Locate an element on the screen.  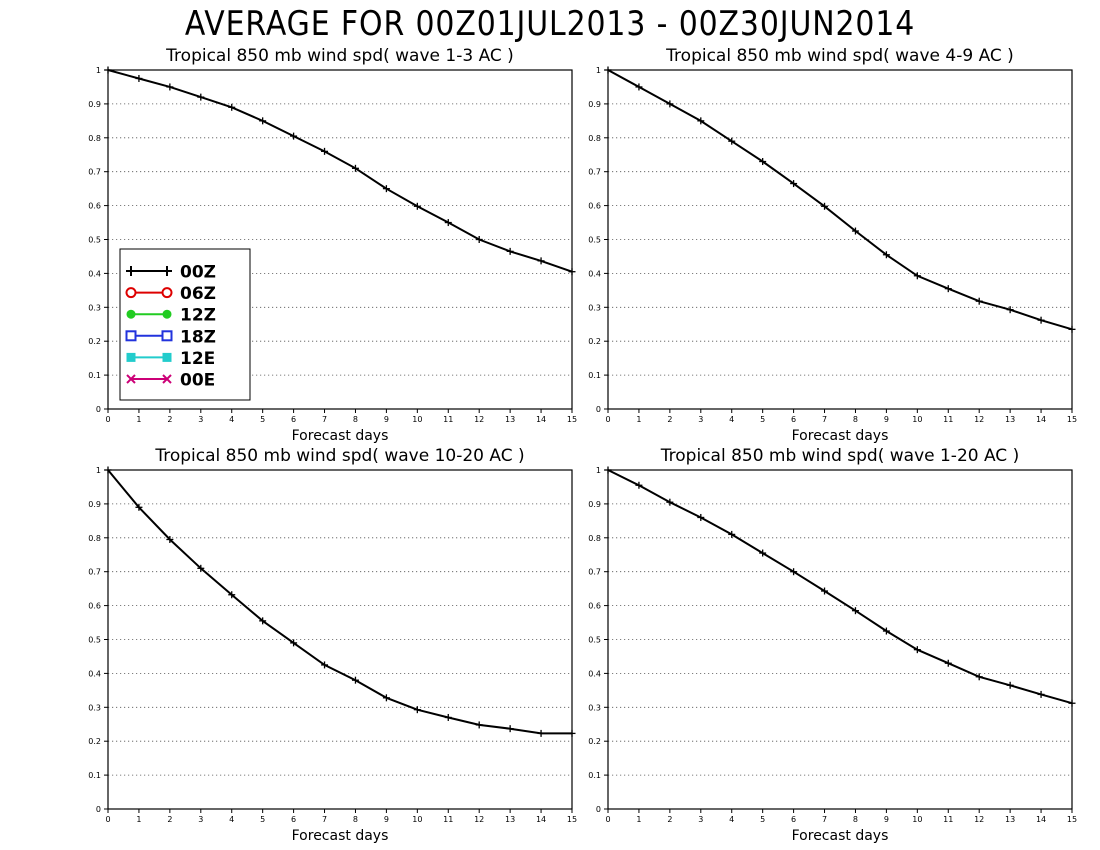
legend-label: 06Z is located at coordinates (198, 294).